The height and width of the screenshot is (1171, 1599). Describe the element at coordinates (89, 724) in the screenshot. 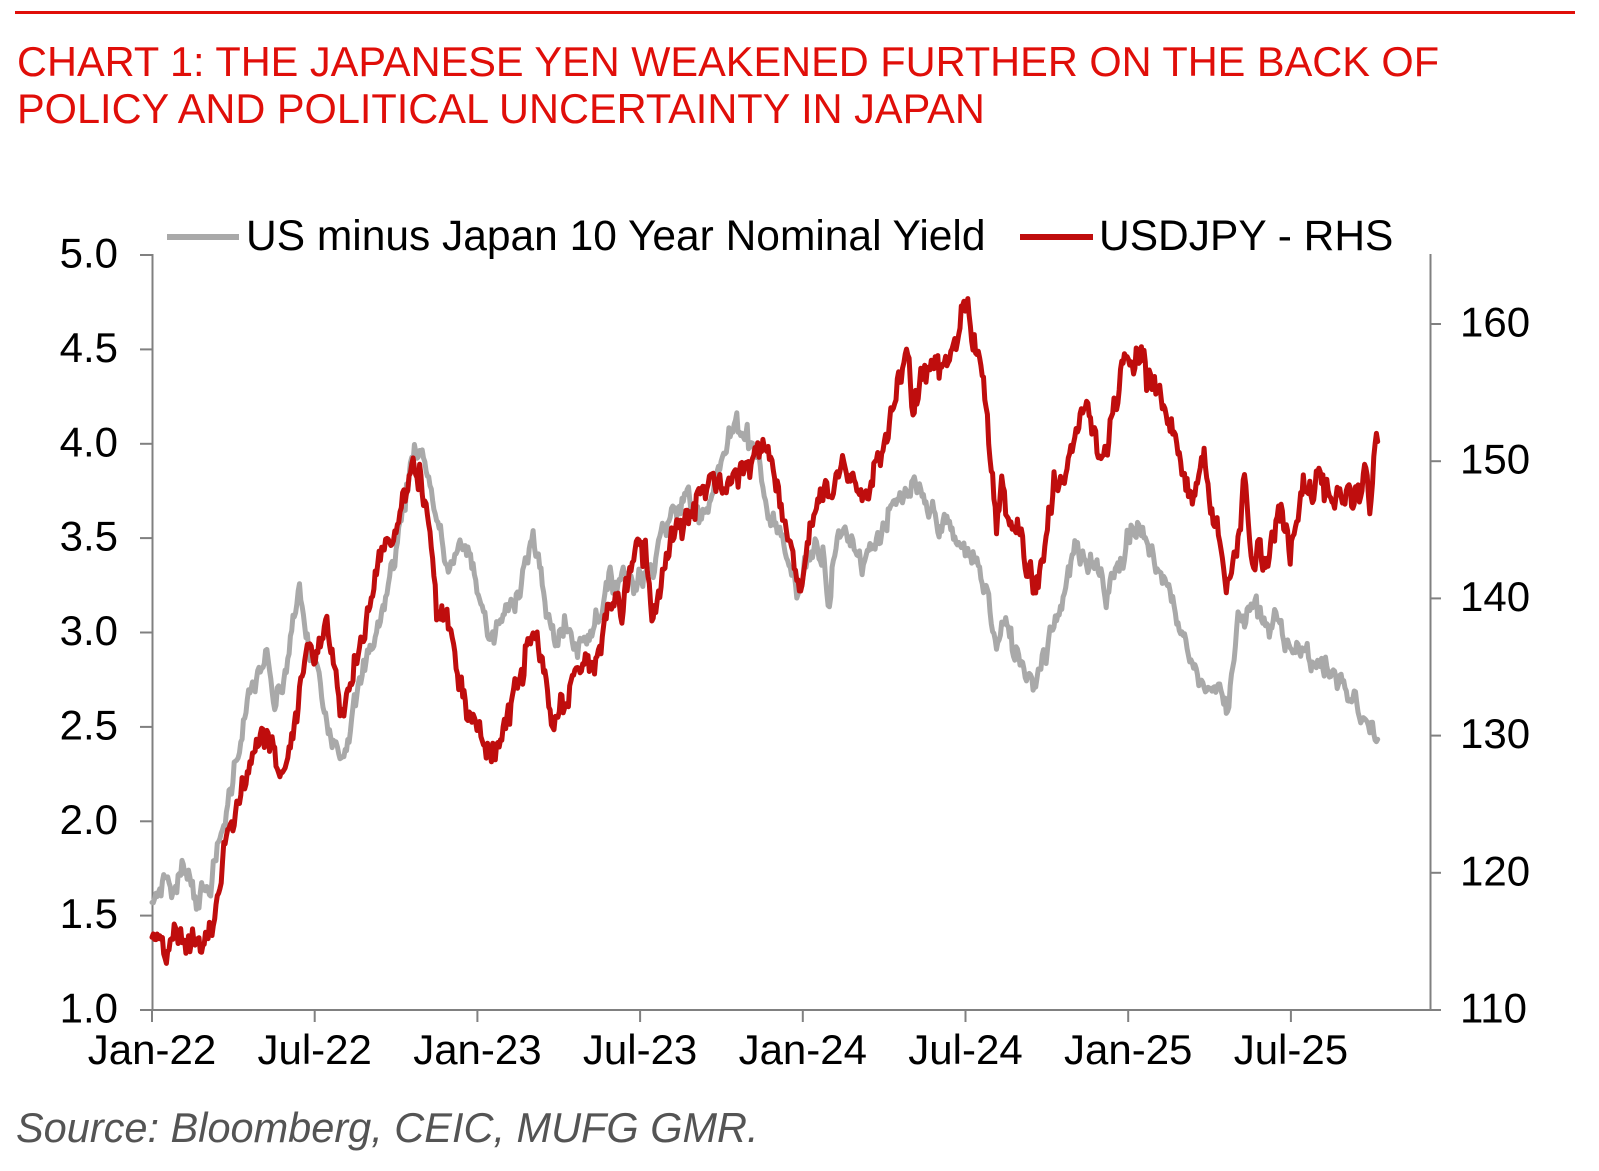

I see `svg-text: 2.5` at that location.